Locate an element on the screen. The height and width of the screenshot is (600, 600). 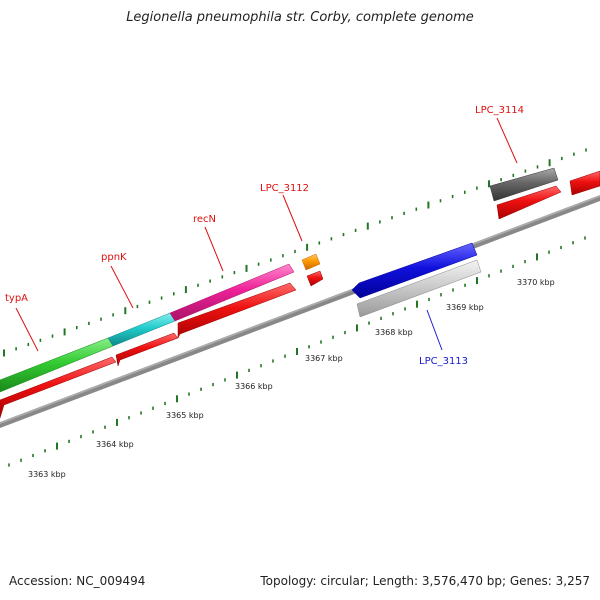
gene-label-recN: recN is located at coordinates (204, 219).